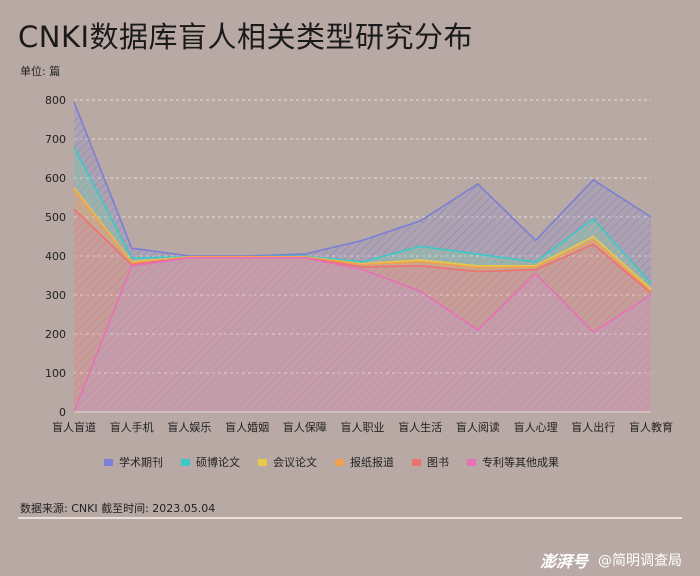 This screenshot has height=576, width=700. I want to click on chart-legend: 学术期刊 硕博论文 会议论文 报纸报道 图书 专利等其他成果, so click(331, 462).